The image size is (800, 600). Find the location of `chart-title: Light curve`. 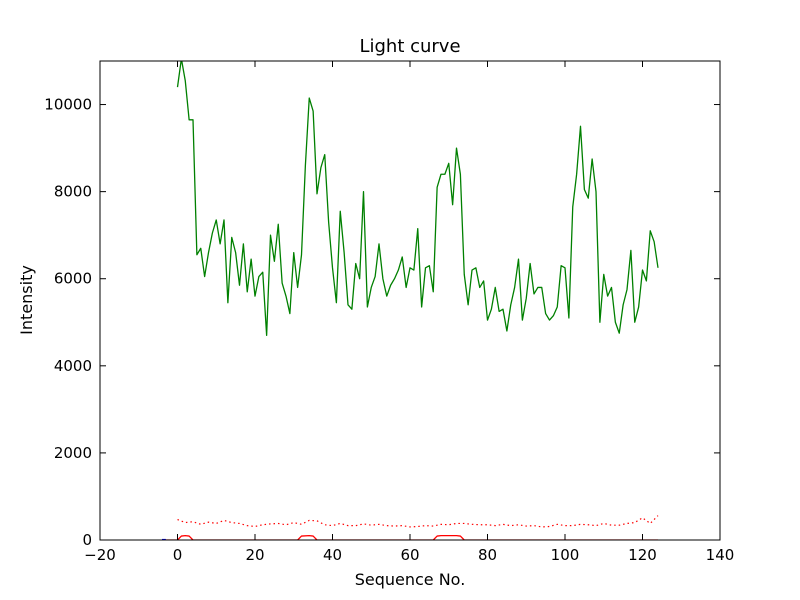

chart-title: Light curve is located at coordinates (409, 46).